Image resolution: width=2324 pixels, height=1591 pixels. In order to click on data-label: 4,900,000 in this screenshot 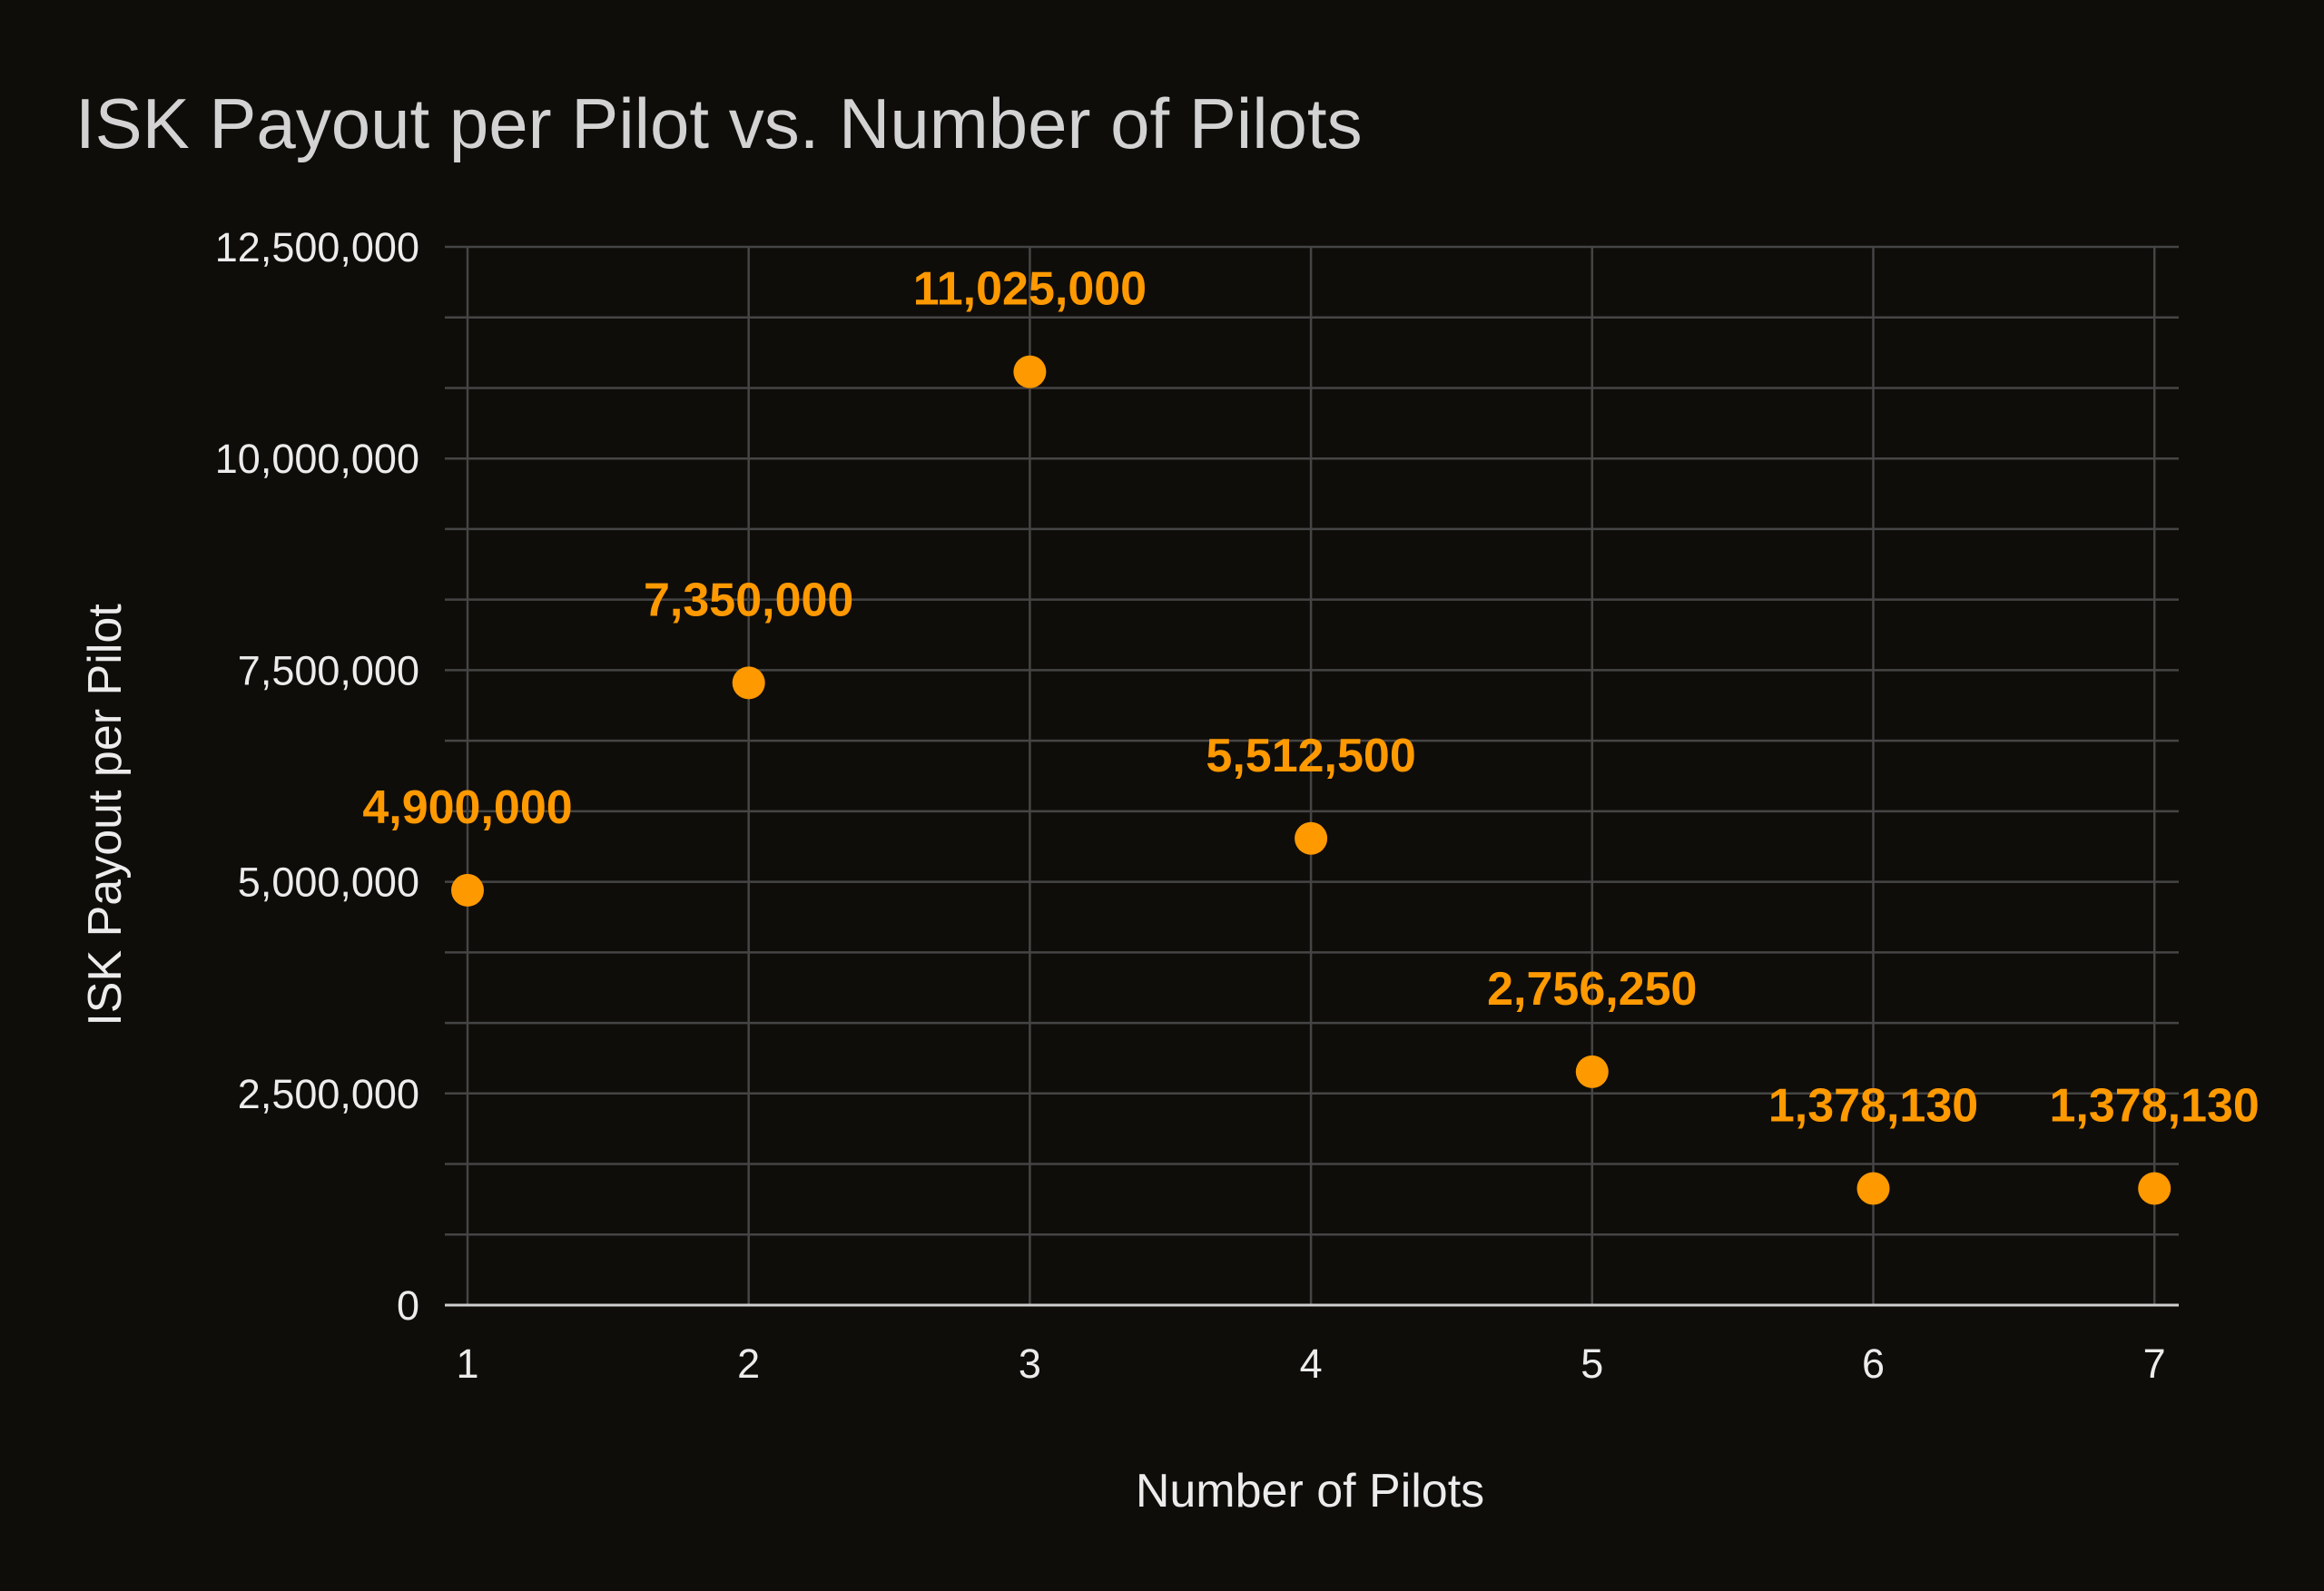, I will do `click(467, 807)`.